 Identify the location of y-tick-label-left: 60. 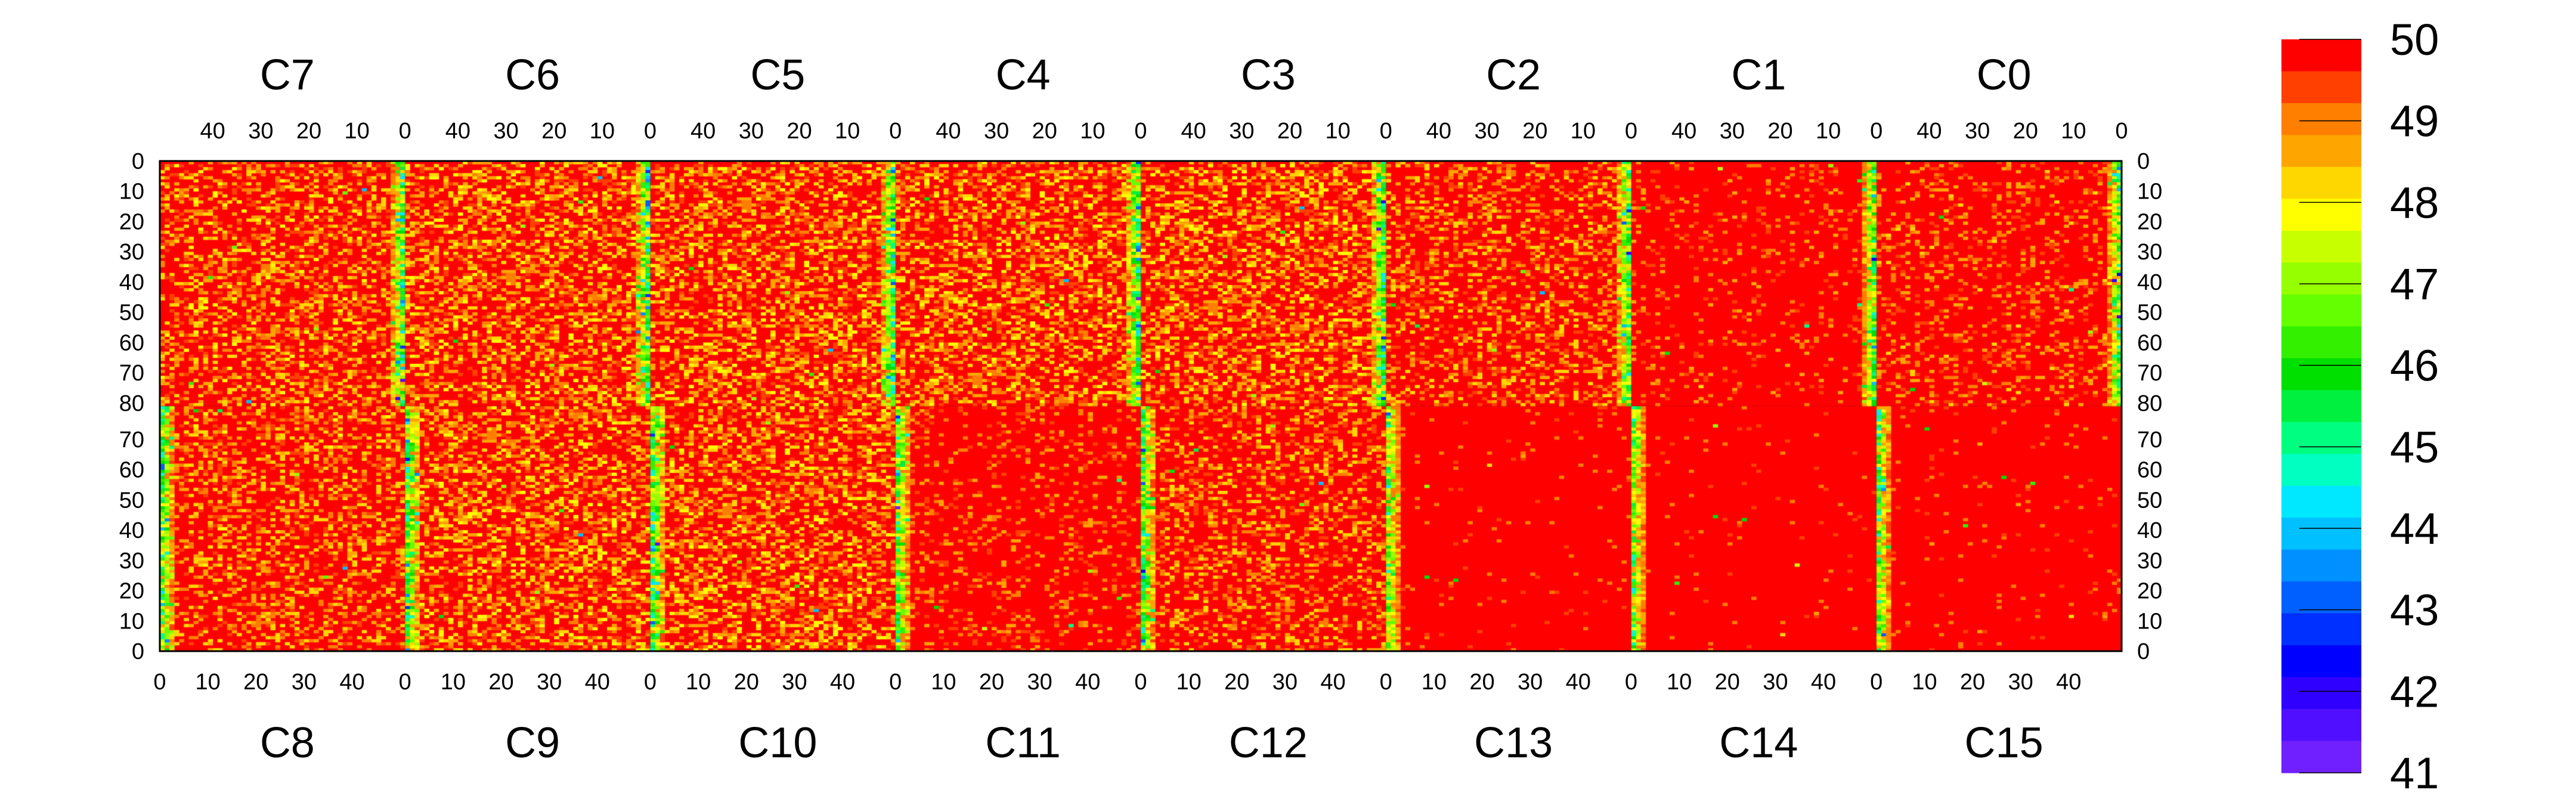
(132, 470).